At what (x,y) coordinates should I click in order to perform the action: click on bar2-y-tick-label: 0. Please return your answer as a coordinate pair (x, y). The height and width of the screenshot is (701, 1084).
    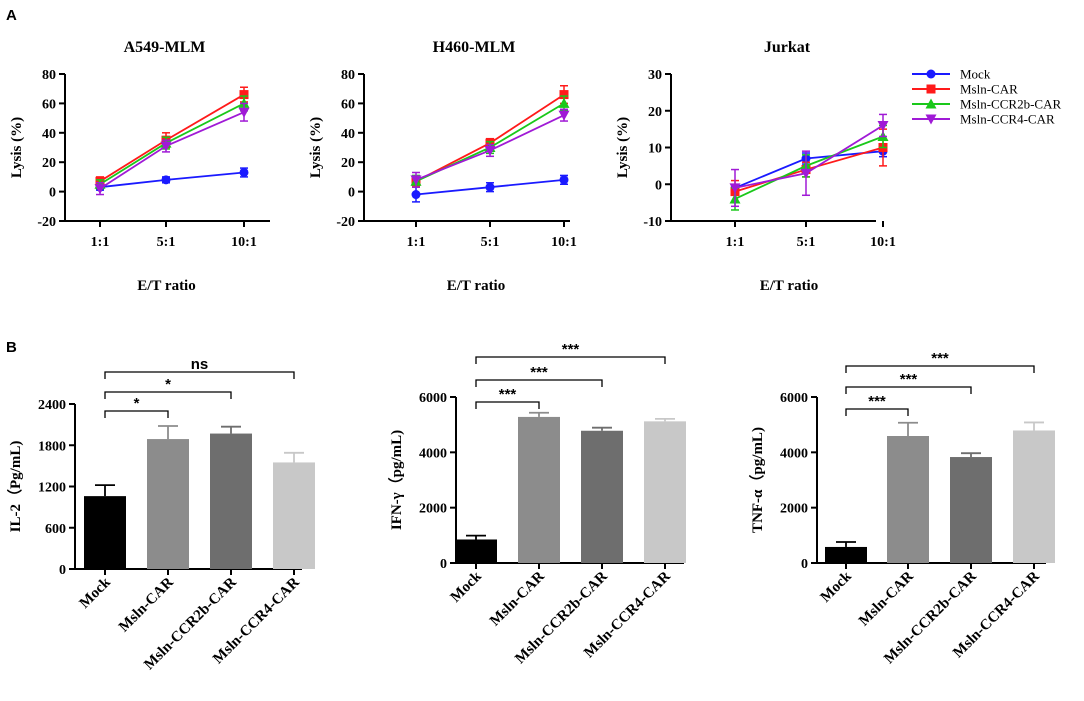
    Looking at the image, I should click on (443, 564).